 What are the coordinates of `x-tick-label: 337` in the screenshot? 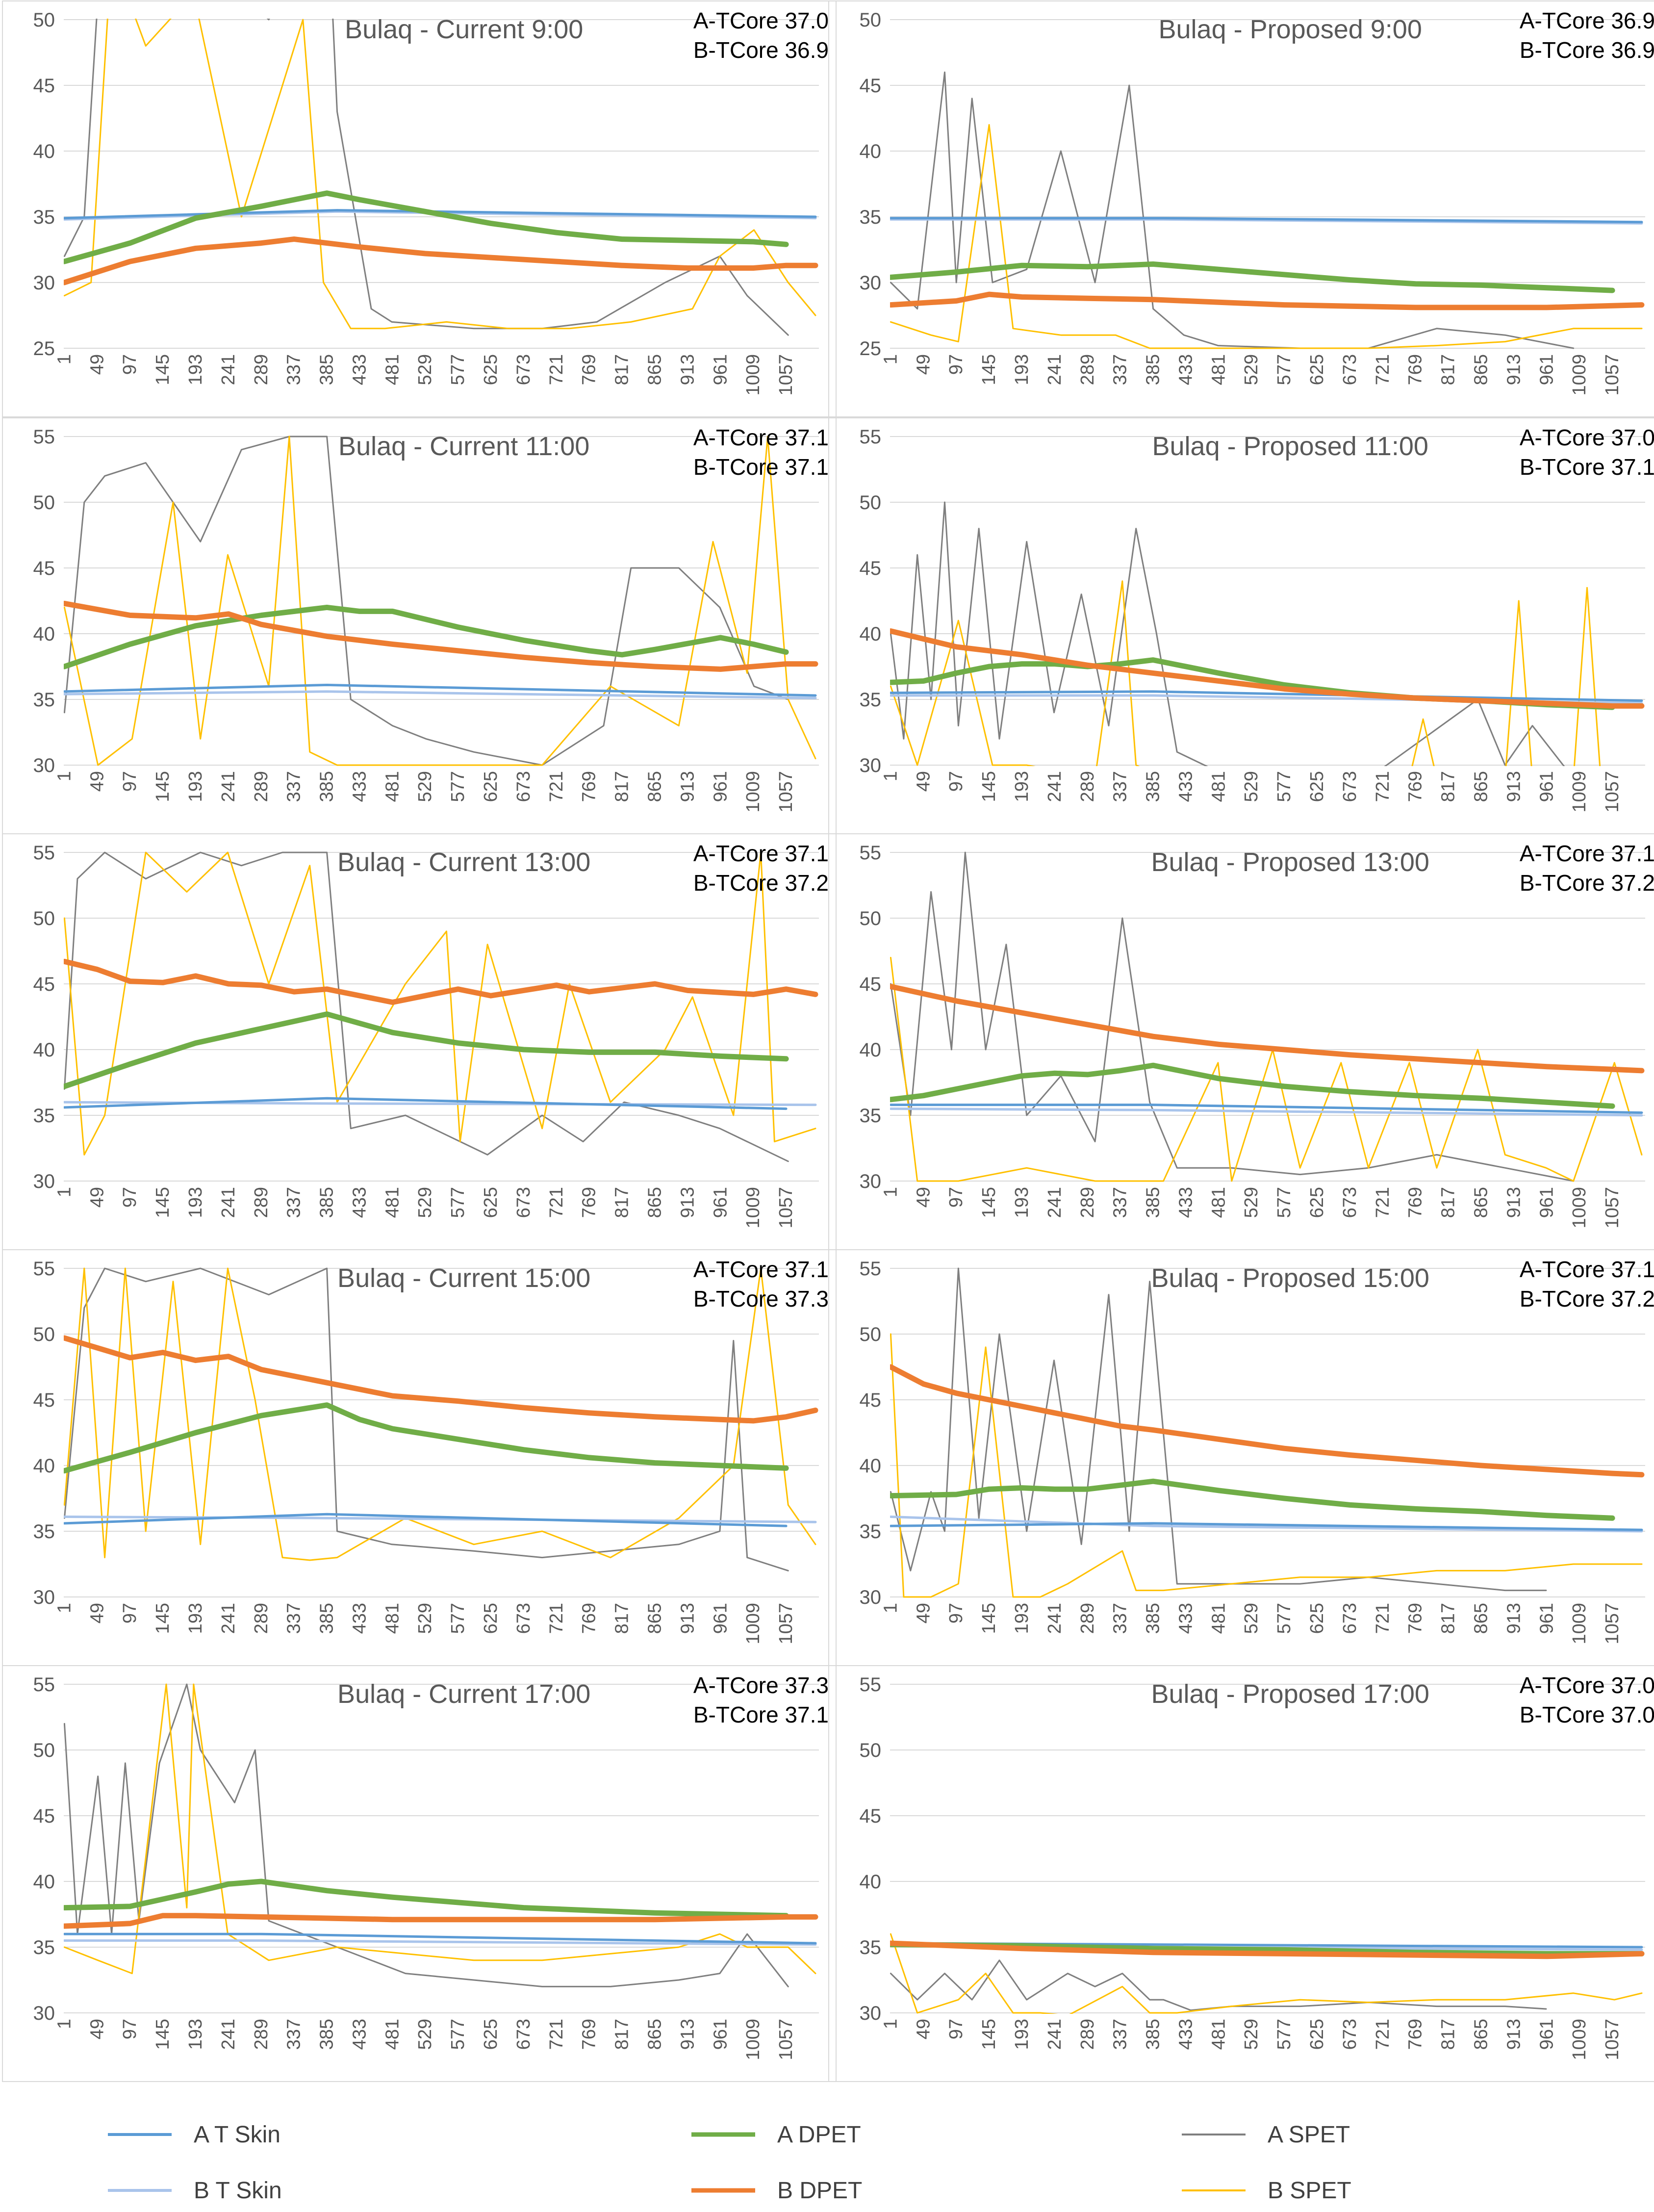 It's located at (1120, 369).